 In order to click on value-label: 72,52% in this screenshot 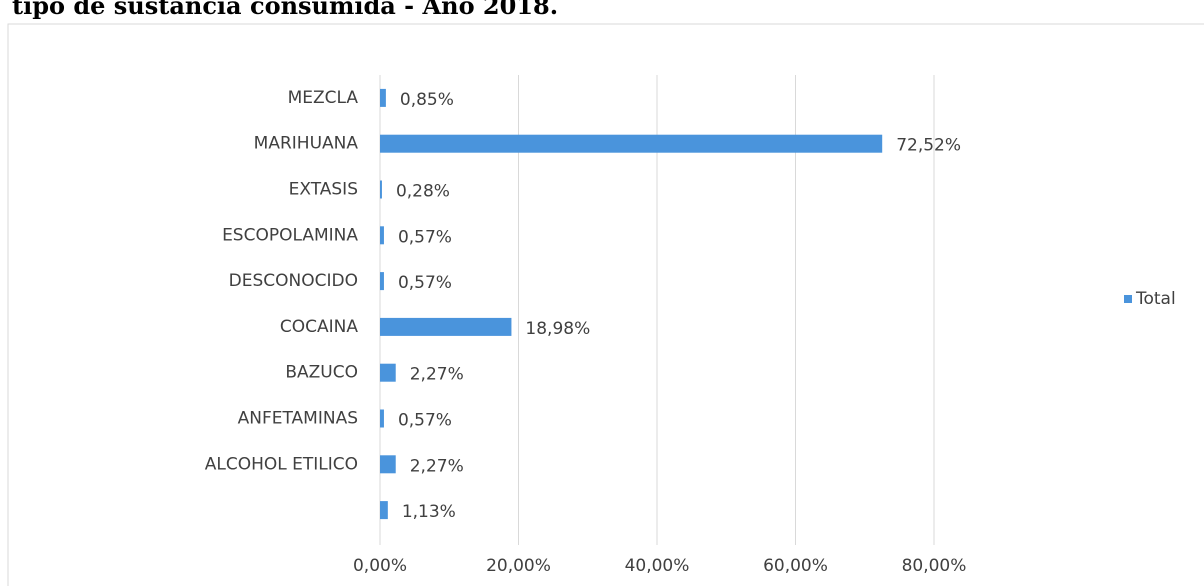, I will do `click(928, 146)`.